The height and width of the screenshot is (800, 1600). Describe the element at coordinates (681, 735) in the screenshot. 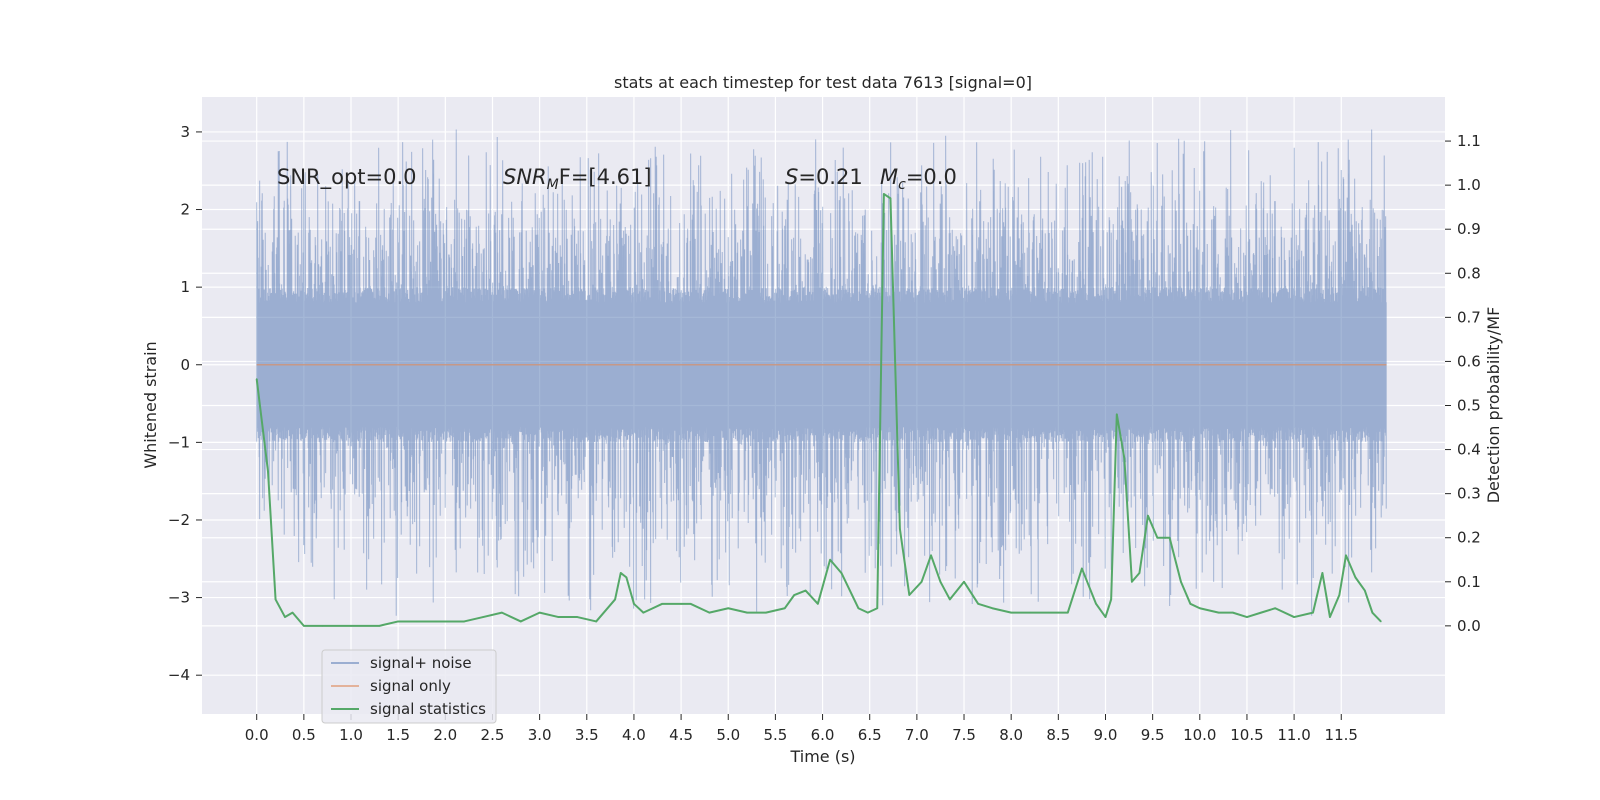

I see `x-tick-label: 4.5` at that location.